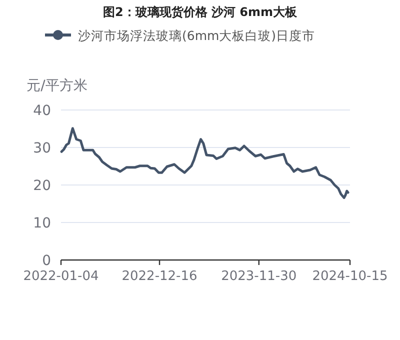  I want to click on y-tick-label: 20, so click(42, 186).